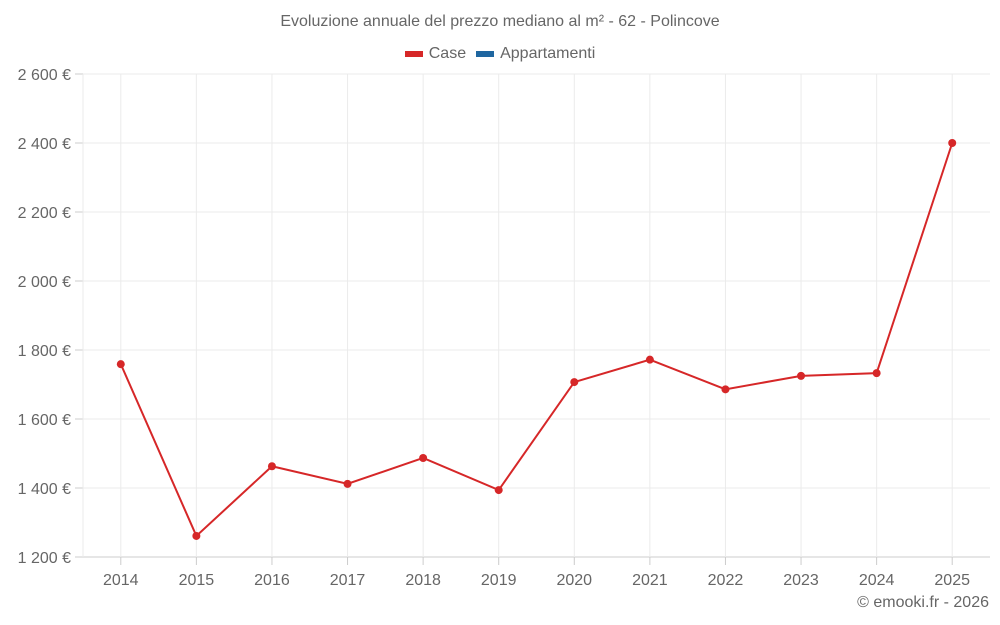  I want to click on x-tick-label: 2015, so click(197, 580).